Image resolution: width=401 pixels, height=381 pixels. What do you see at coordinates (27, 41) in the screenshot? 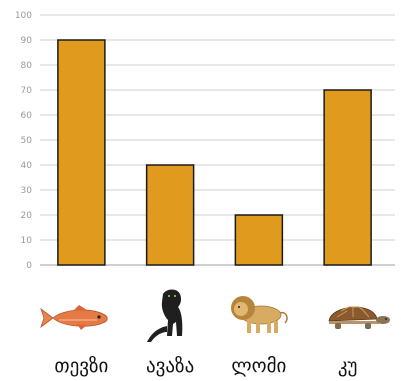
I see `y-tick-label: 90` at bounding box center [27, 41].